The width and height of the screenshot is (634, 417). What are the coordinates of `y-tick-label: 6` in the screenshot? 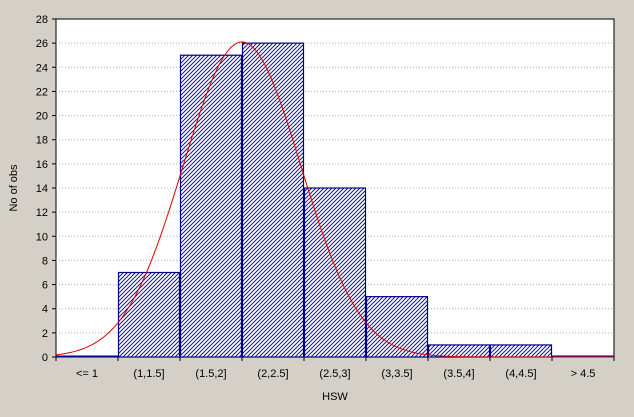 It's located at (45, 286).